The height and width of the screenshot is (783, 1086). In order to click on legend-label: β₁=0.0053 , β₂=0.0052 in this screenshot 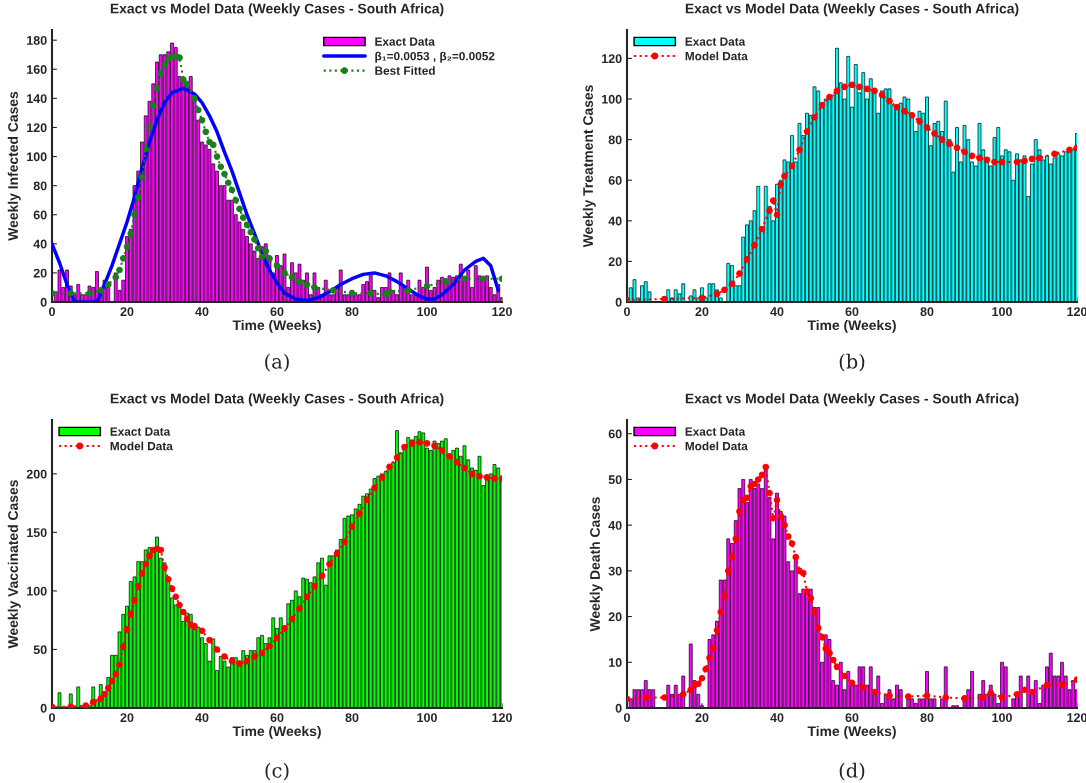, I will do `click(435, 57)`.